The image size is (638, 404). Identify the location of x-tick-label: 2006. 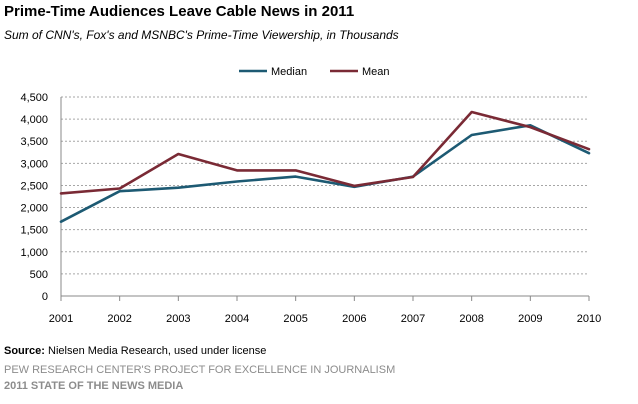
(354, 319).